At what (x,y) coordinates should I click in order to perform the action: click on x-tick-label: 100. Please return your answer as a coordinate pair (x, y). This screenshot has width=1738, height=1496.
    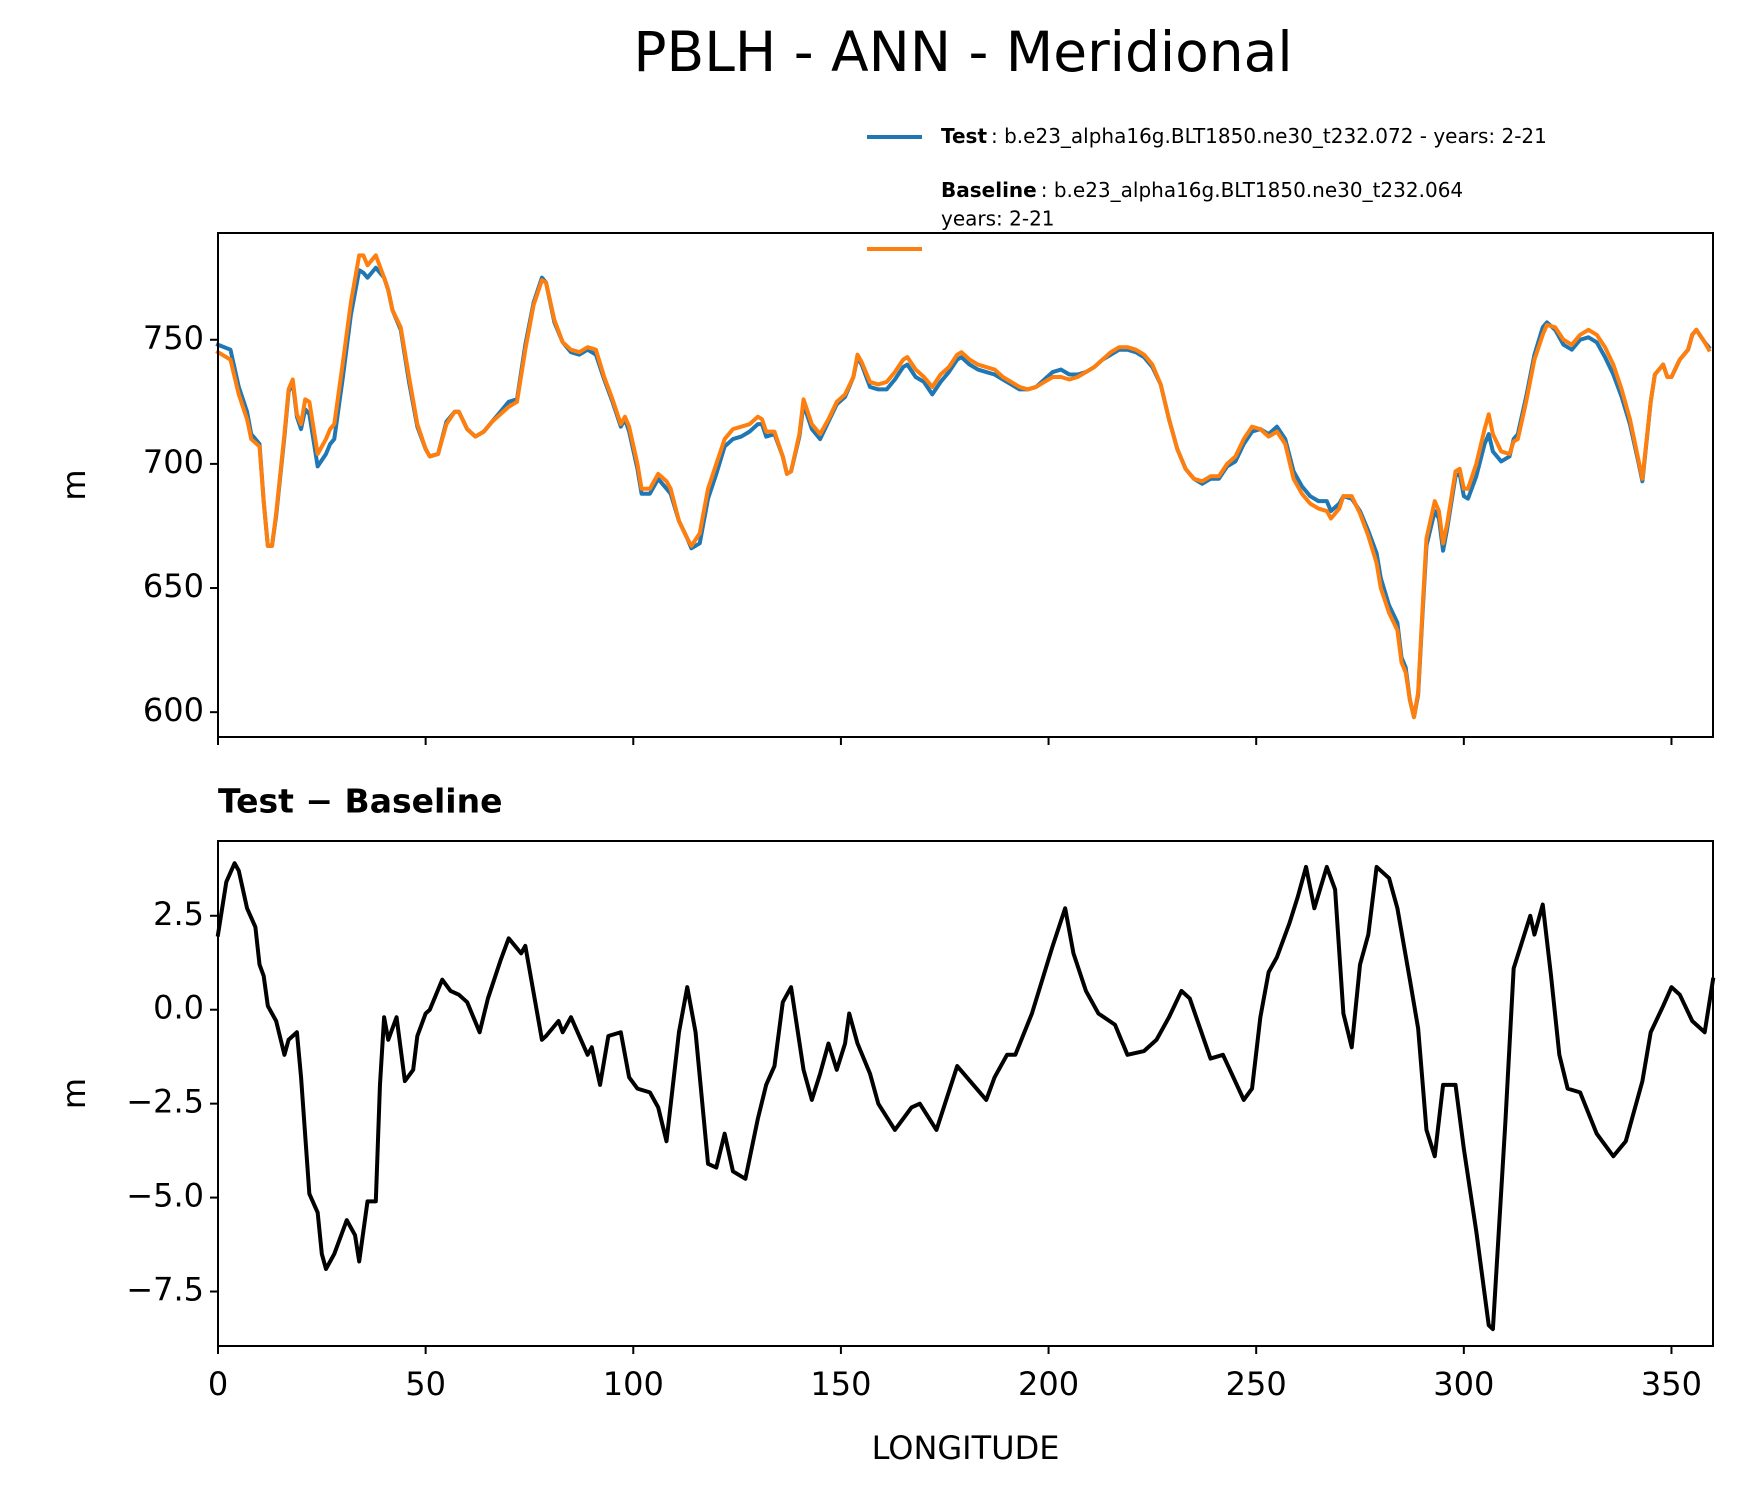
    Looking at the image, I should click on (633, 1384).